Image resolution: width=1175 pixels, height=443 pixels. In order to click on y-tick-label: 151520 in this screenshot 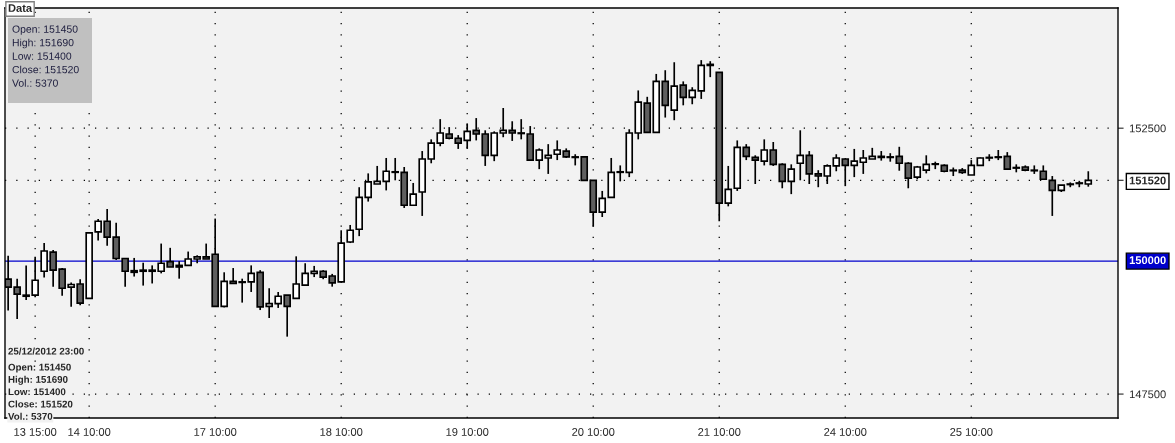, I will do `click(1147, 180)`.